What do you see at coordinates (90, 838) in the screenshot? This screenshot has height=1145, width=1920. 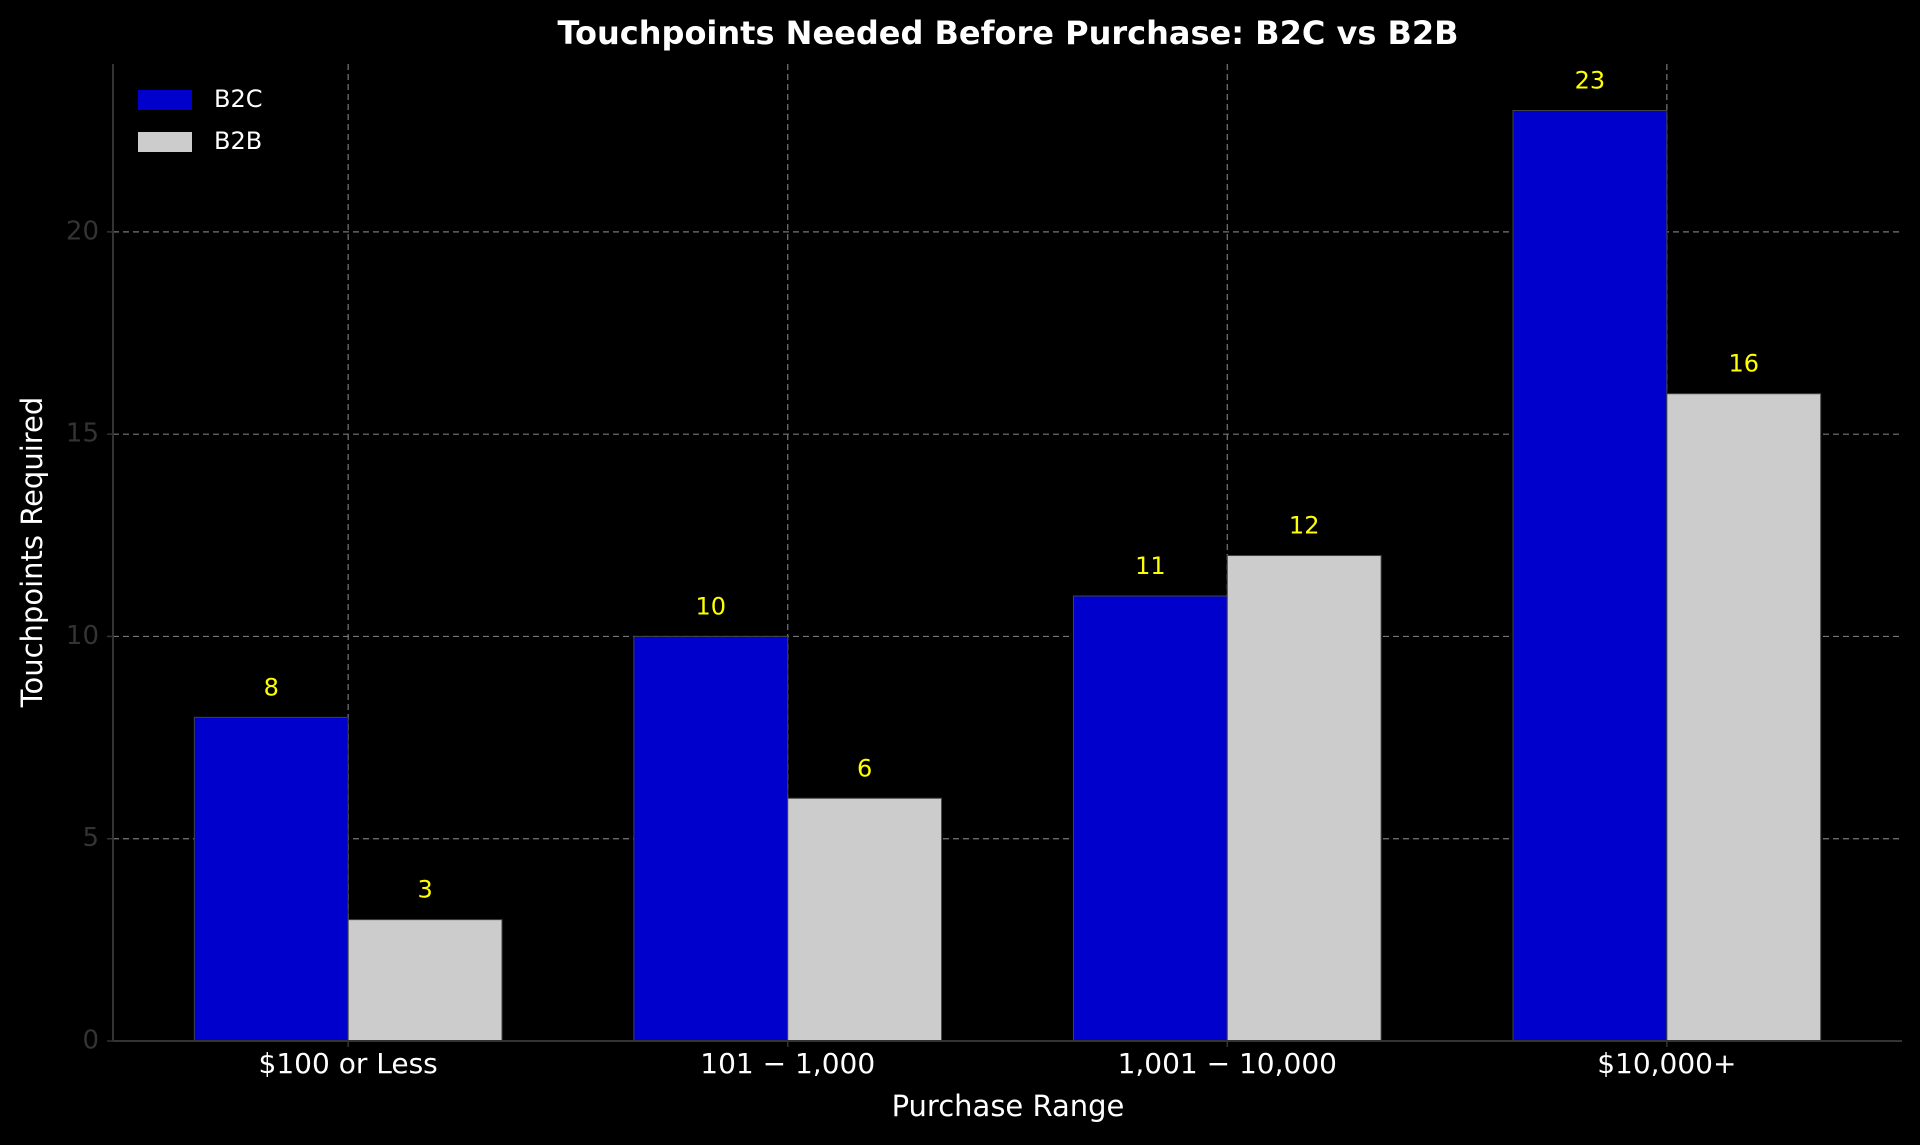 I see `y-tick-label: 5` at bounding box center [90, 838].